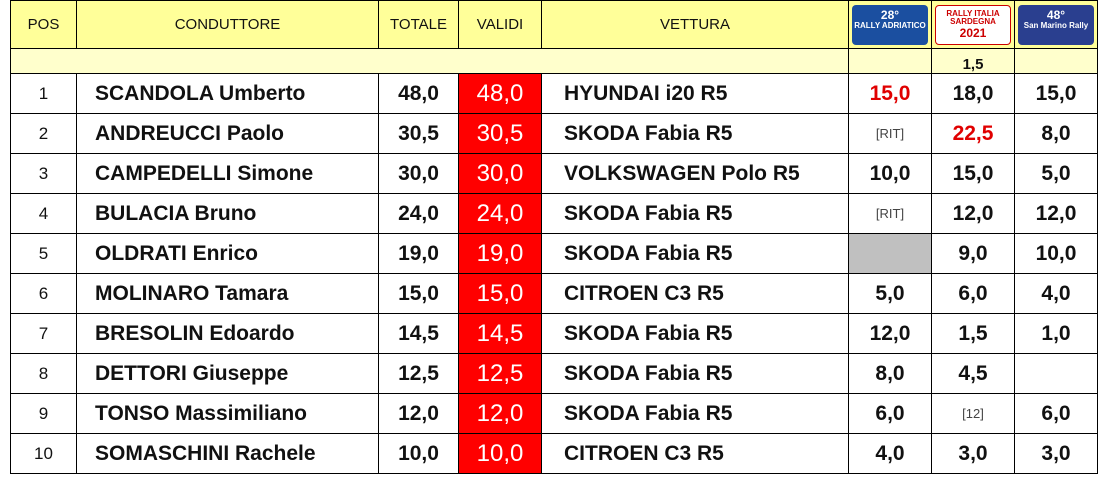 The height and width of the screenshot is (478, 1107). Describe the element at coordinates (695, 173) in the screenshot. I see `car-cell: VOLKSWAGEN Polo R5` at that location.